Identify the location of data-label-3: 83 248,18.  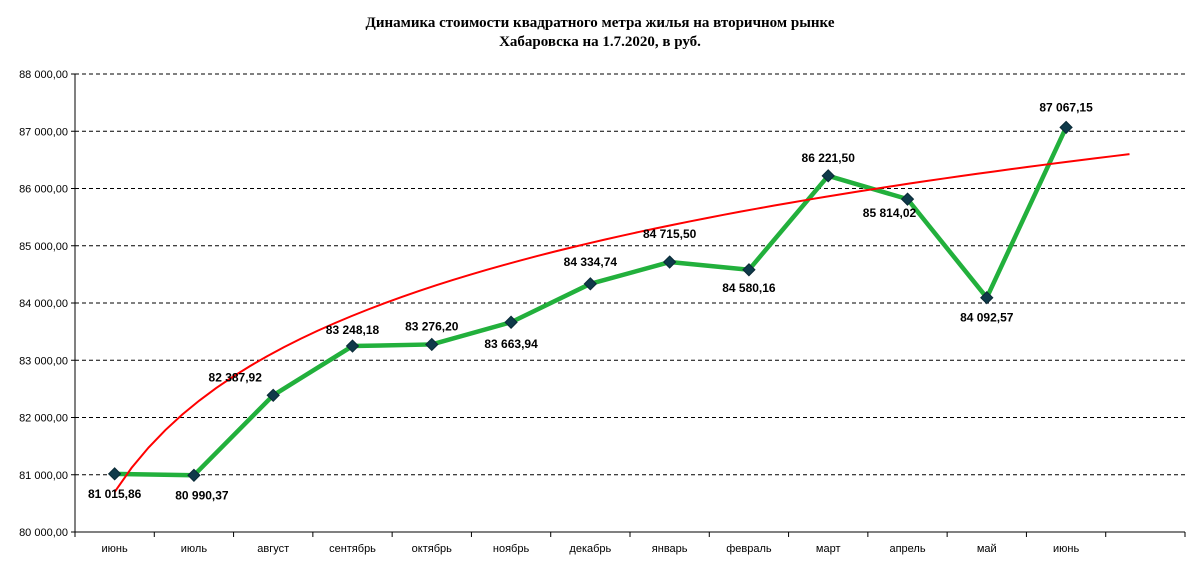
(353, 330).